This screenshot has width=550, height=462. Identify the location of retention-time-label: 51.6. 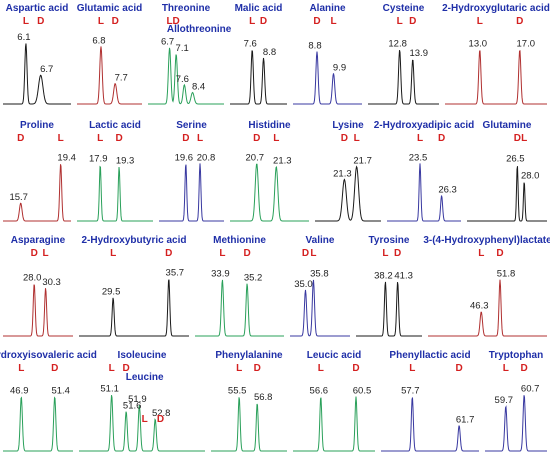
(132, 405).